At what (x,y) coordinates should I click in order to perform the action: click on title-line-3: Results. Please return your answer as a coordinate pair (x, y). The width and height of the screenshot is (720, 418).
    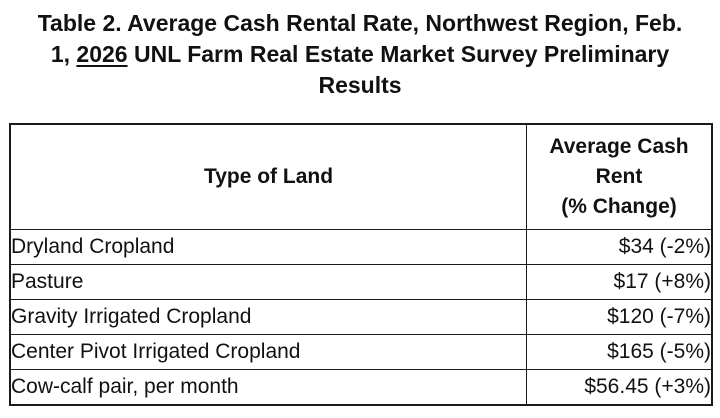
    Looking at the image, I should click on (360, 85).